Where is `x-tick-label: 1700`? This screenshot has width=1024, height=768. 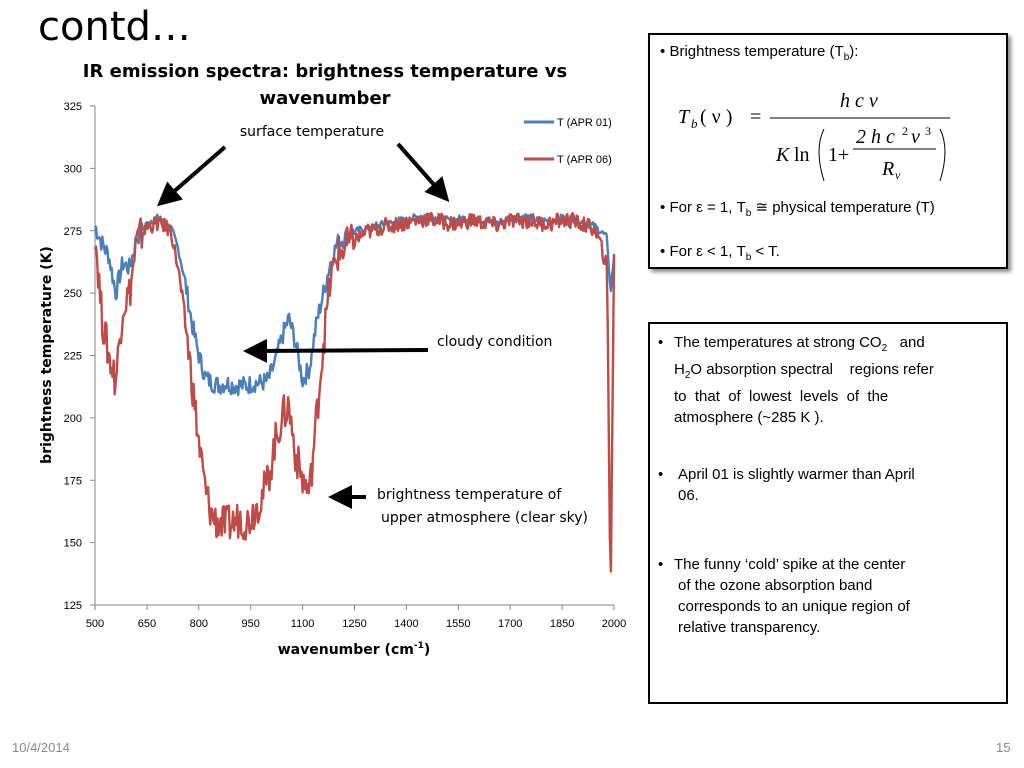 x-tick-label: 1700 is located at coordinates (510, 624).